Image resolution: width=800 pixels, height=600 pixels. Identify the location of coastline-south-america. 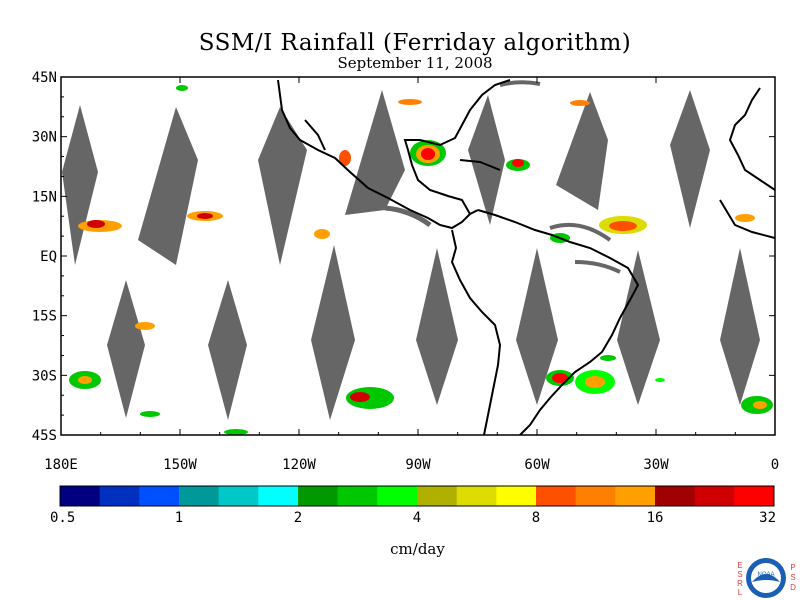
(558, 322).